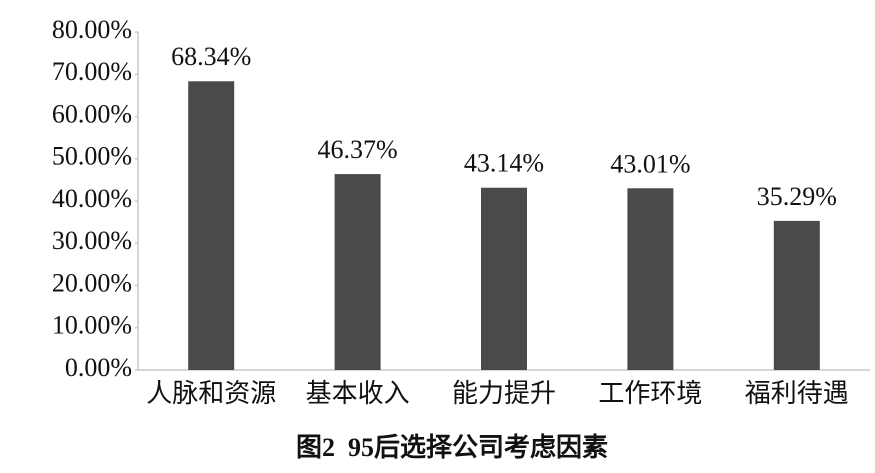 This screenshot has height=473, width=875. What do you see at coordinates (98, 367) in the screenshot?
I see `y-tick-label: 0.00%` at bounding box center [98, 367].